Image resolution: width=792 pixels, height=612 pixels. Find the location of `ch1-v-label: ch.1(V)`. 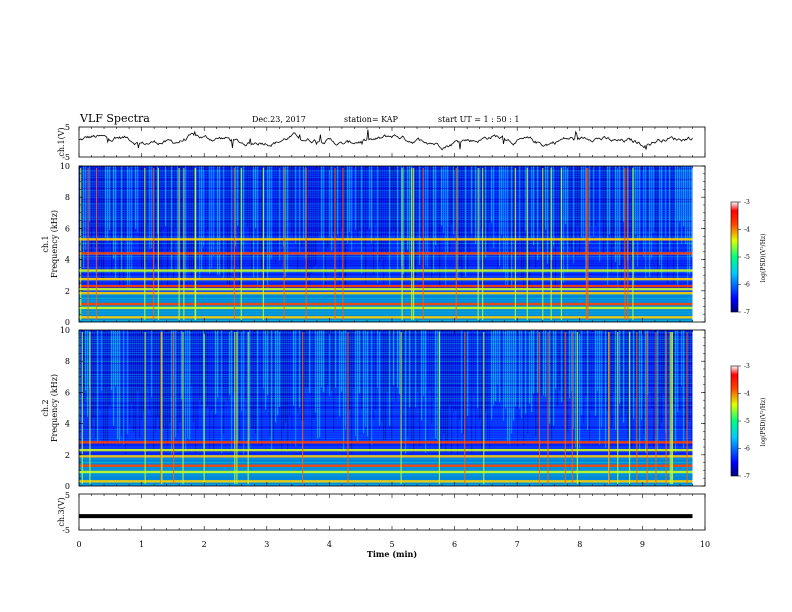

ch1-v-label: ch.1(V) is located at coordinates (61, 141).